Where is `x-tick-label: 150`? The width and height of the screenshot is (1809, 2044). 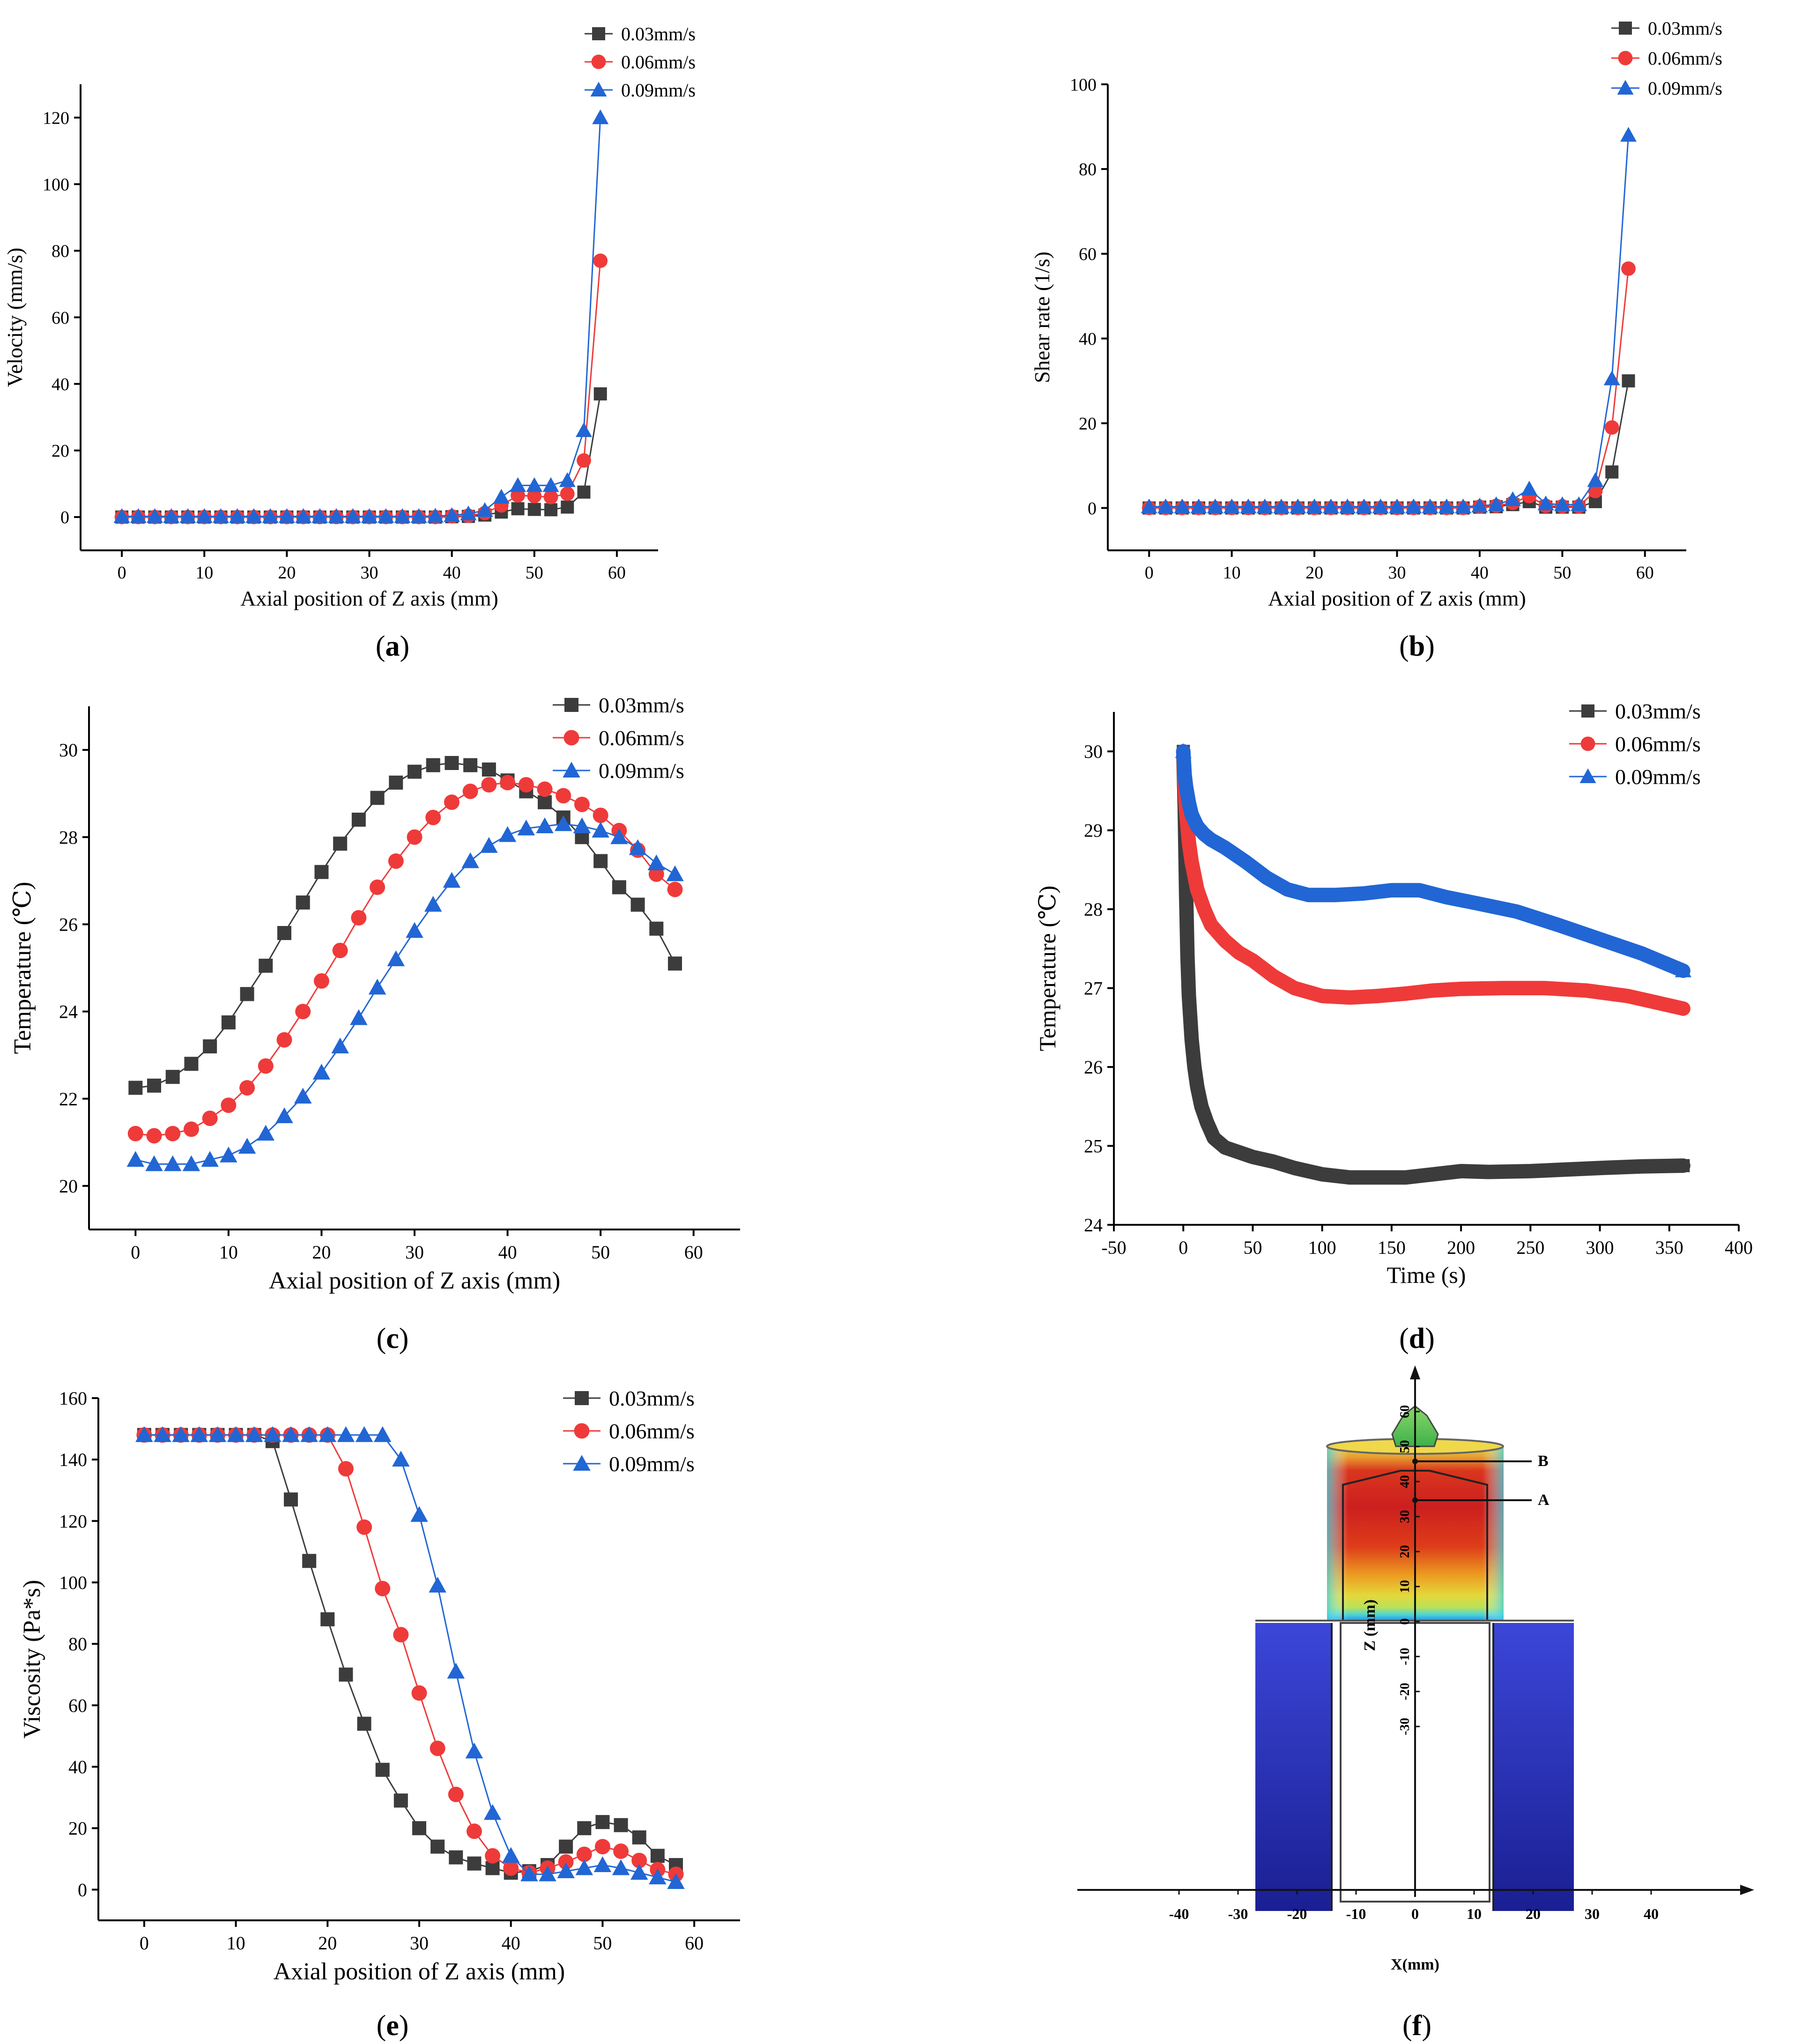 x-tick-label: 150 is located at coordinates (1392, 1248).